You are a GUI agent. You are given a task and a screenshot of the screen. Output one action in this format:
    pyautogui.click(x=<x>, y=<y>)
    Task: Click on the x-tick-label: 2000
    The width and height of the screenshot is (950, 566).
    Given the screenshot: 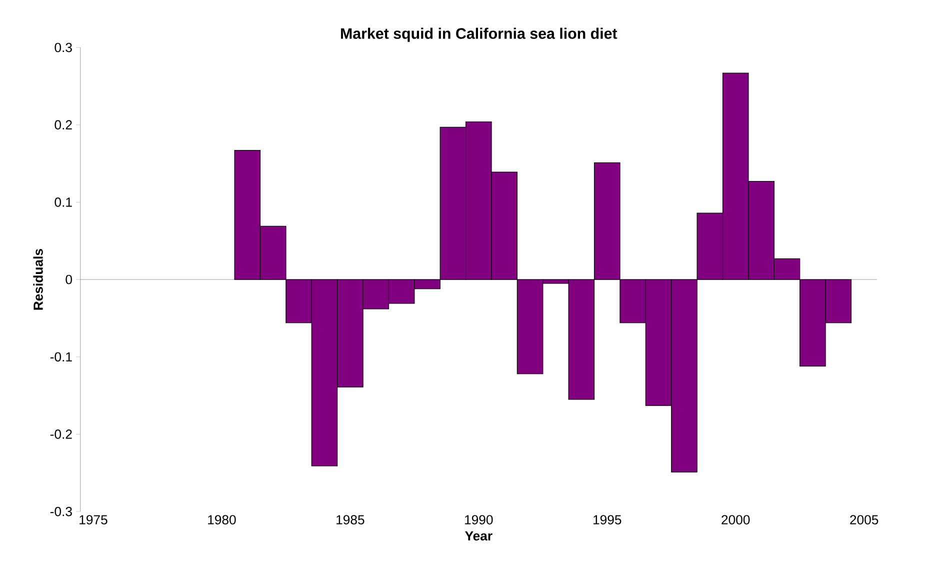 What is the action you would take?
    pyautogui.click(x=736, y=519)
    